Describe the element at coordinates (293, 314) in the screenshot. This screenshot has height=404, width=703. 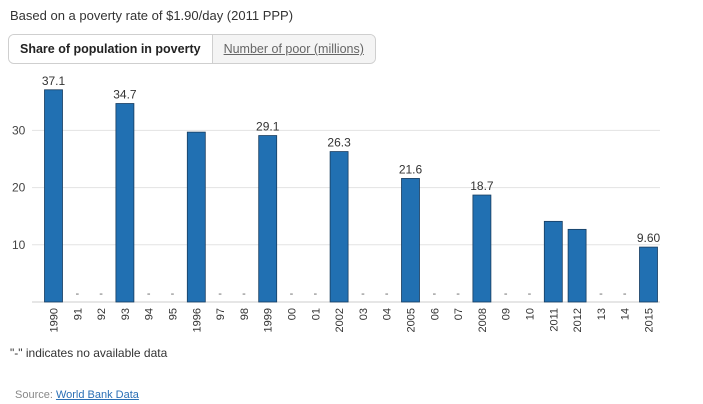
I see `x-tick-label-00: 00` at that location.